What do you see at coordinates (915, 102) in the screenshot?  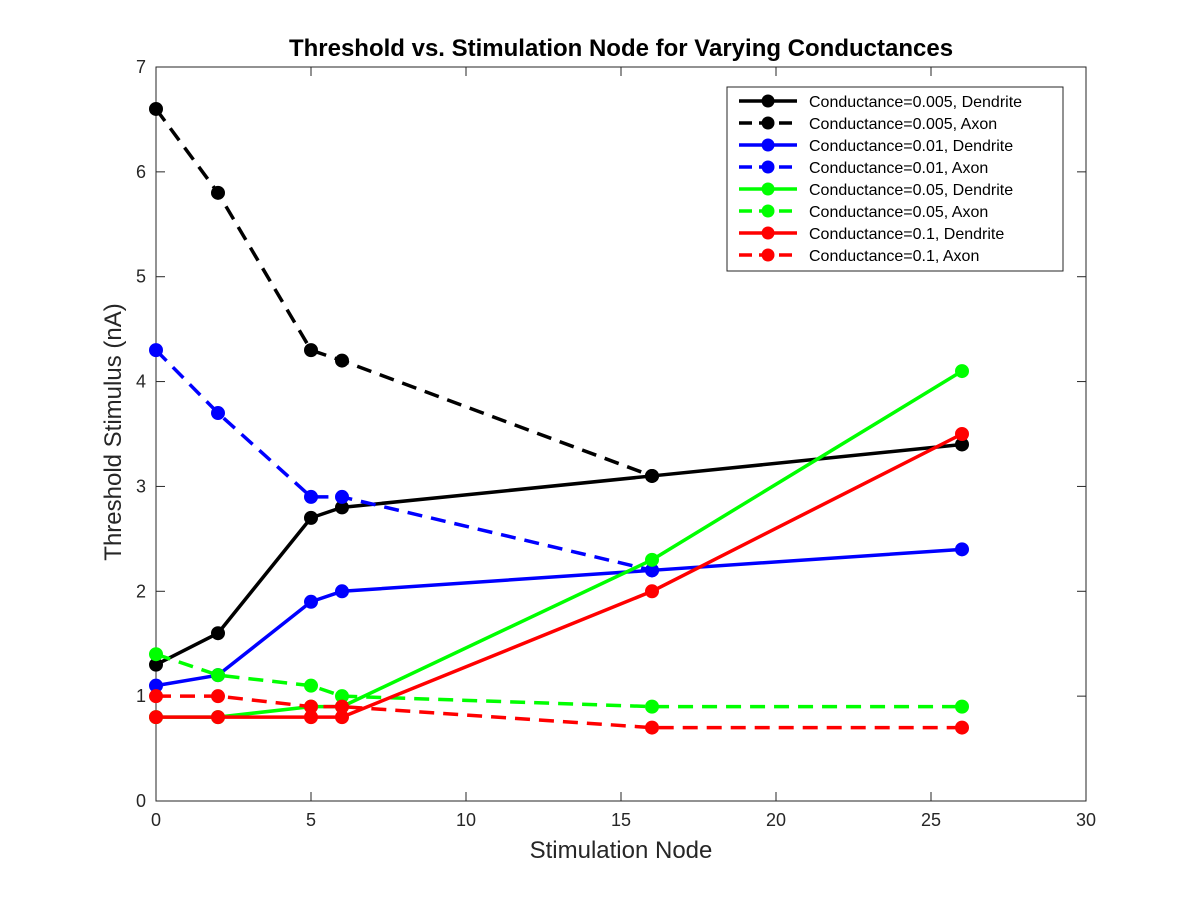 I see `legend-label: Conductance=0.005, Dendrite` at bounding box center [915, 102].